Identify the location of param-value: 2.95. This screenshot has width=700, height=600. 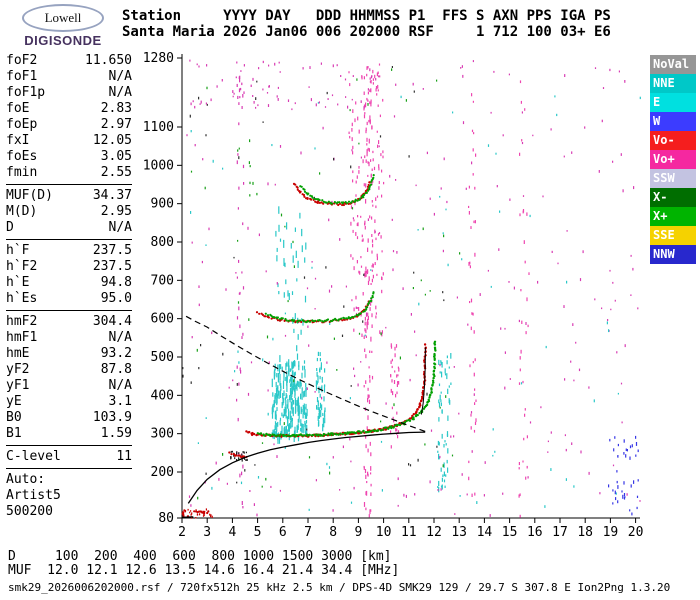
(116, 211).